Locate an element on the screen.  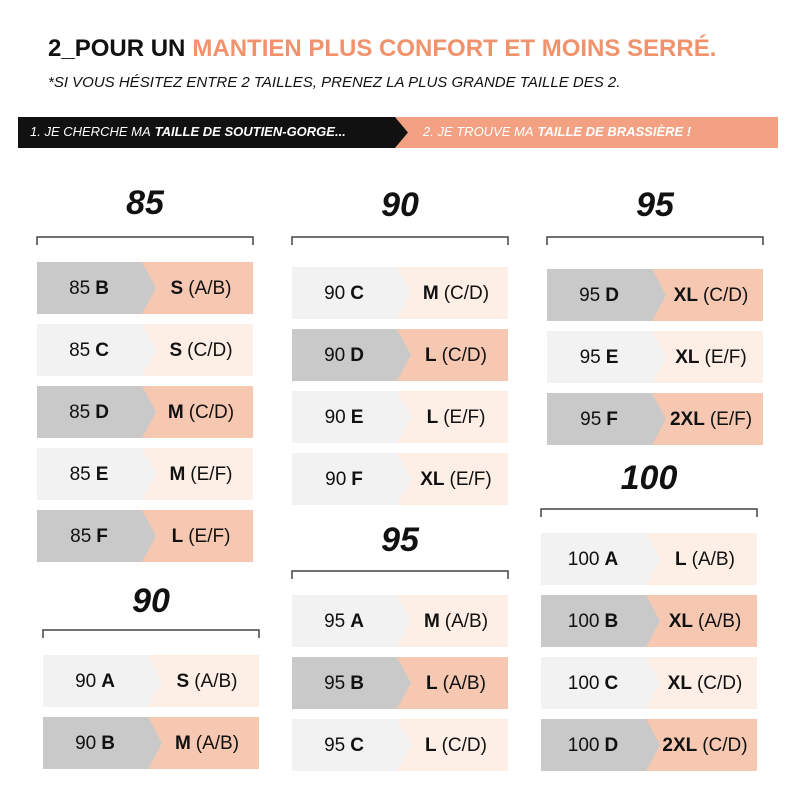
title-highlight: MANTIEN PLUS CONFORT ET MOINS SERRÉ. is located at coordinates (454, 48).